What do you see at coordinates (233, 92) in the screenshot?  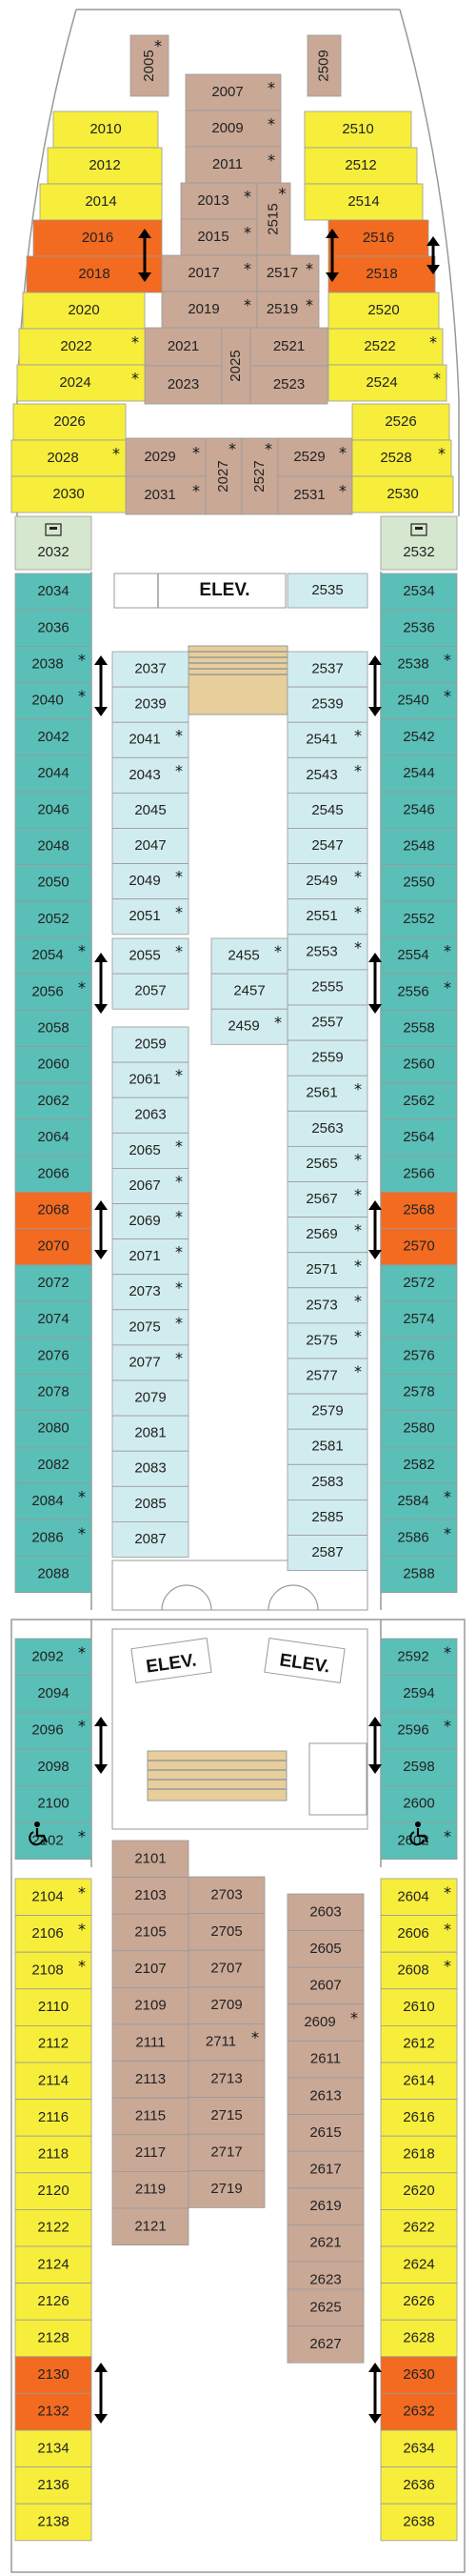 I see `cabin-2007: 2007 *` at bounding box center [233, 92].